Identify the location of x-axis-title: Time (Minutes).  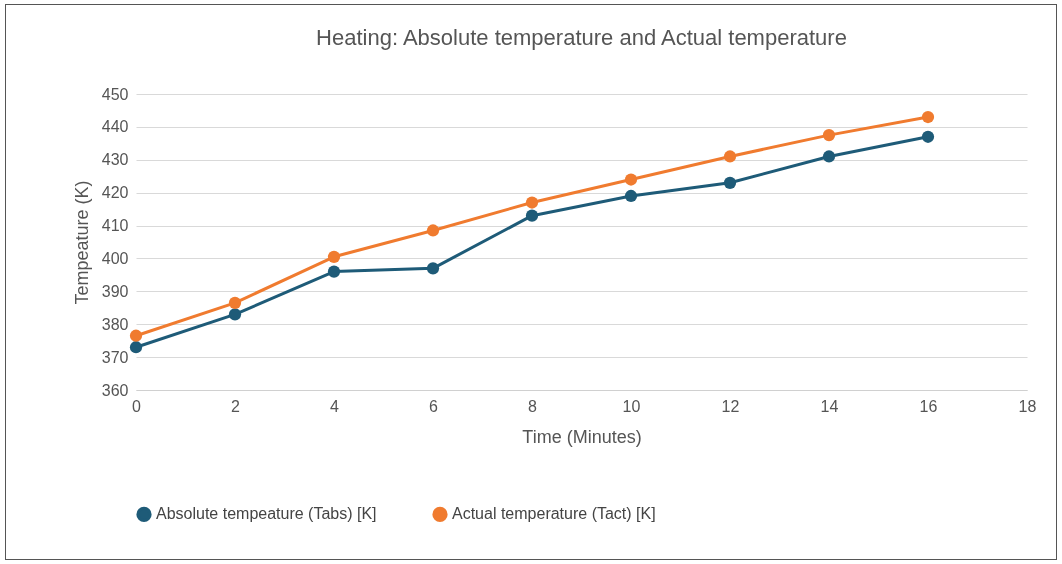
(582, 436).